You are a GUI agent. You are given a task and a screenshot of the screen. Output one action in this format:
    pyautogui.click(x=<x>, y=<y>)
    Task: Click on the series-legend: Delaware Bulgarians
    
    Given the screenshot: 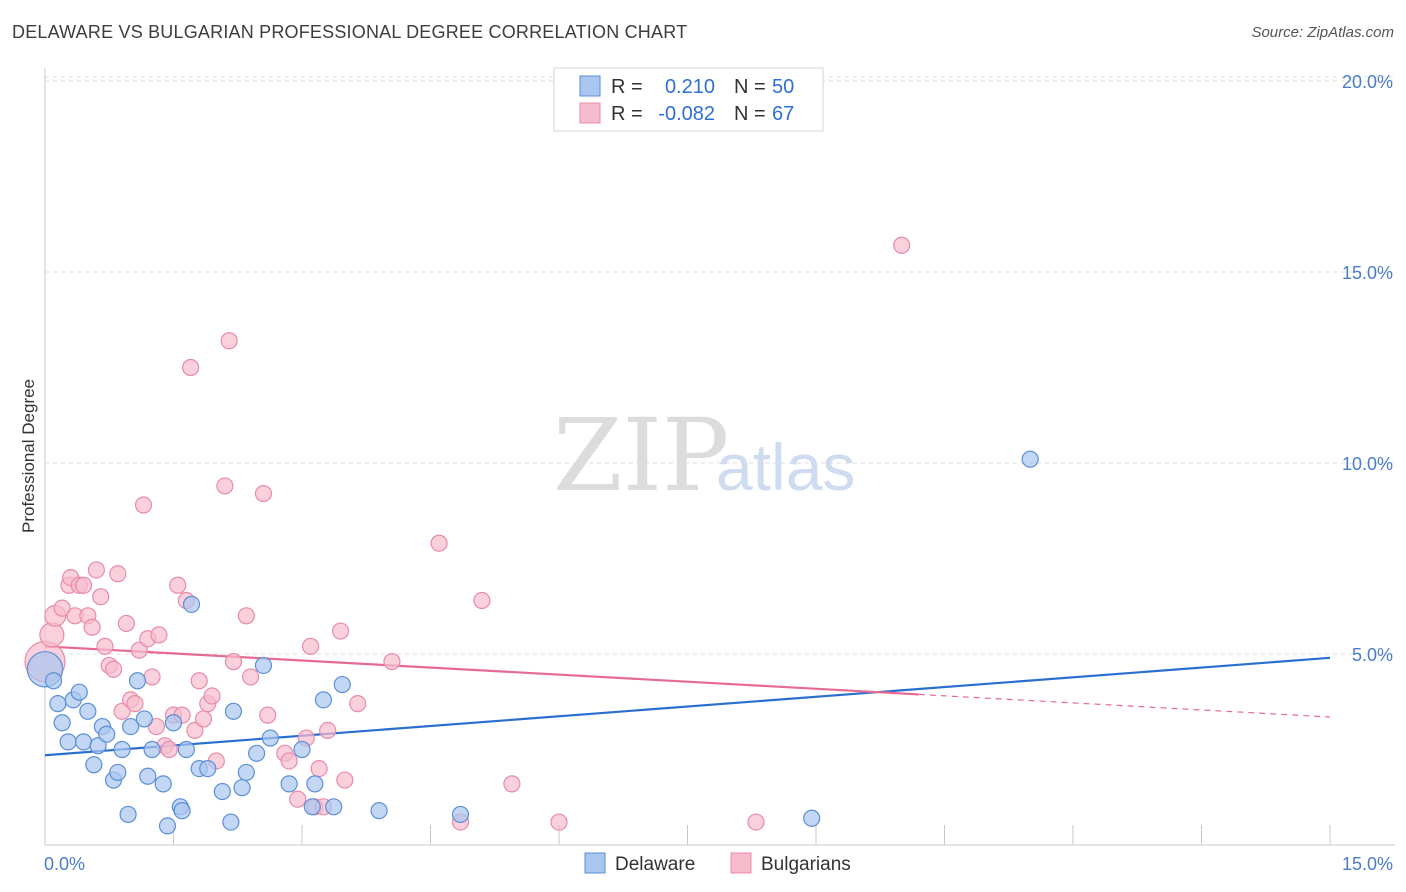 What is the action you would take?
    pyautogui.click(x=717, y=863)
    